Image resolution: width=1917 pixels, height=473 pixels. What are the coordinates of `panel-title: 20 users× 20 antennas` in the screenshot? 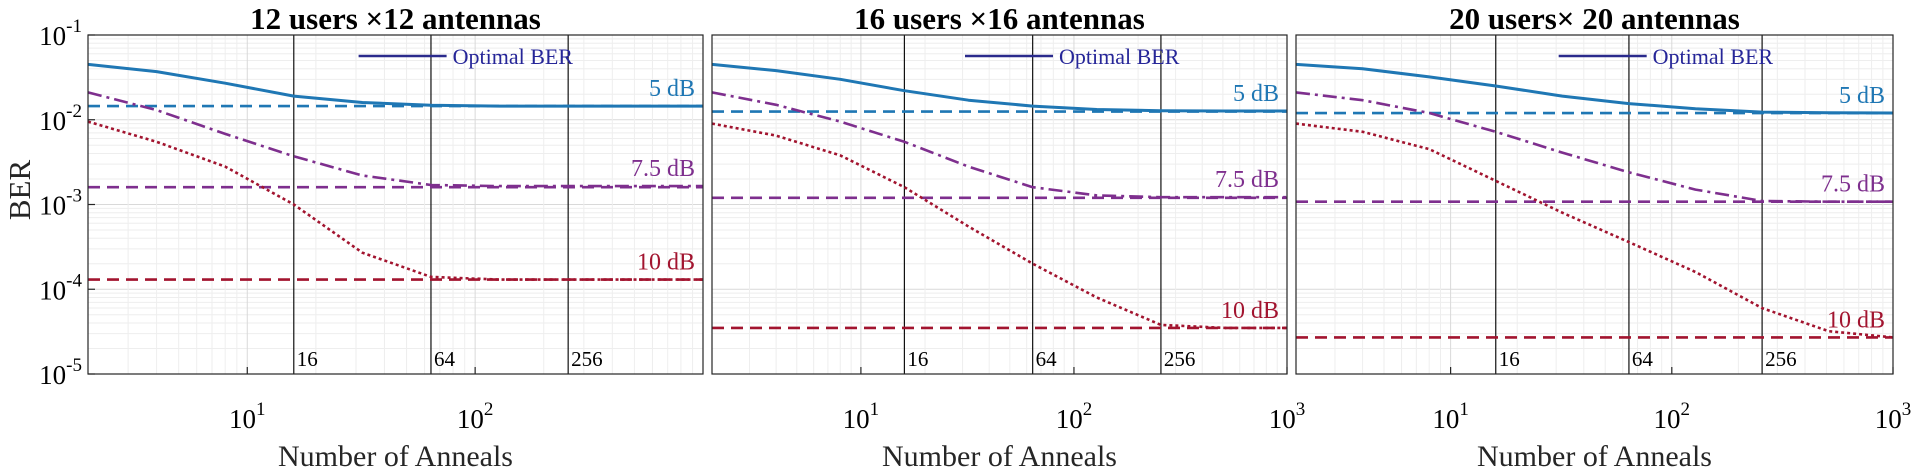 It's located at (1594, 18).